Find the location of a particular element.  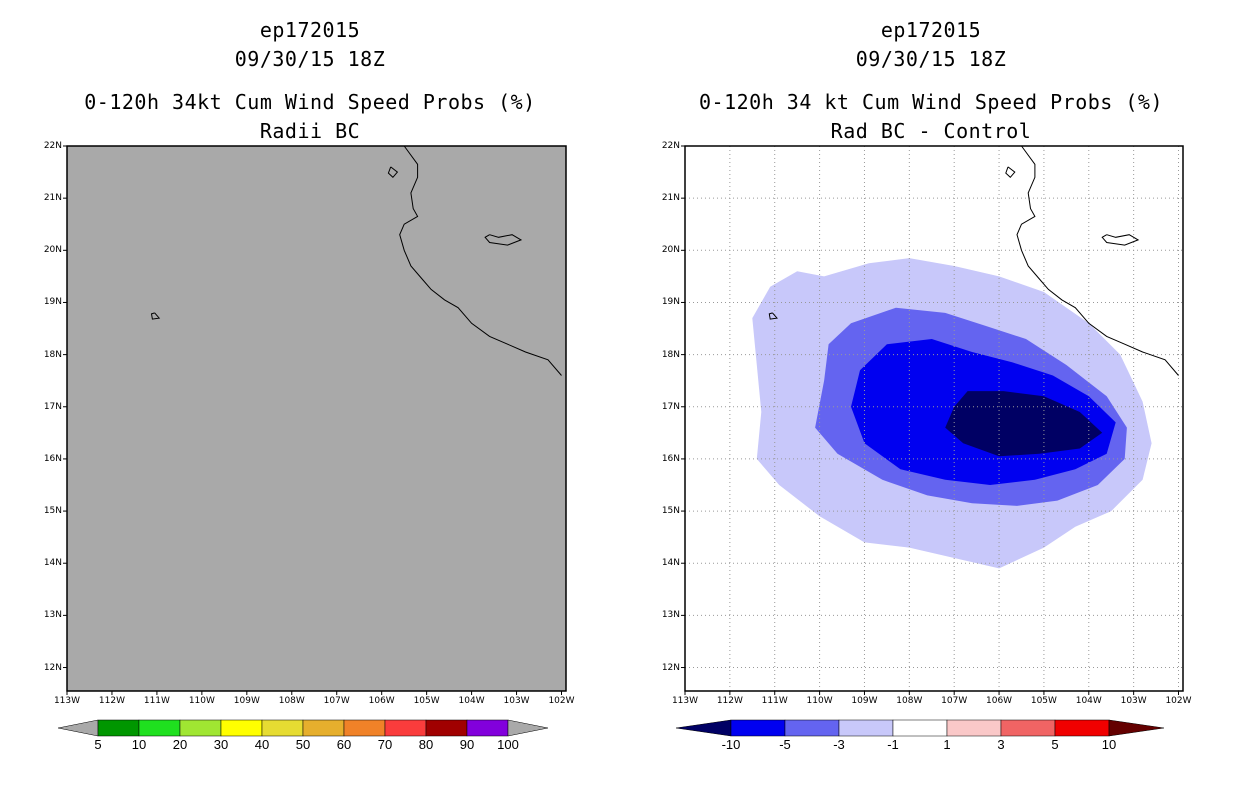

right-lon-label-104W: 104W is located at coordinates (1088, 701).